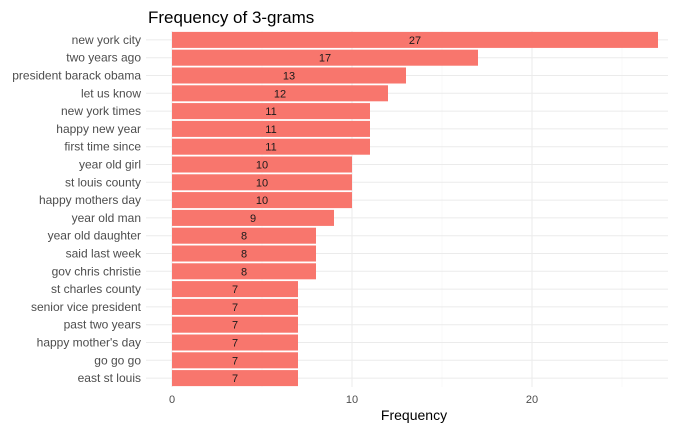  I want to click on value-label: 9, so click(253, 219).